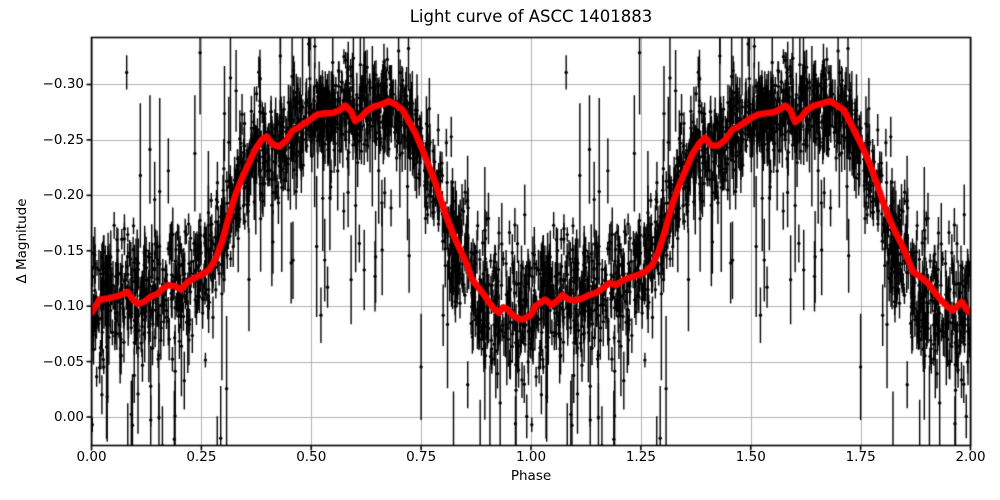  I want to click on x-tick-label: 2.00, so click(970, 457).